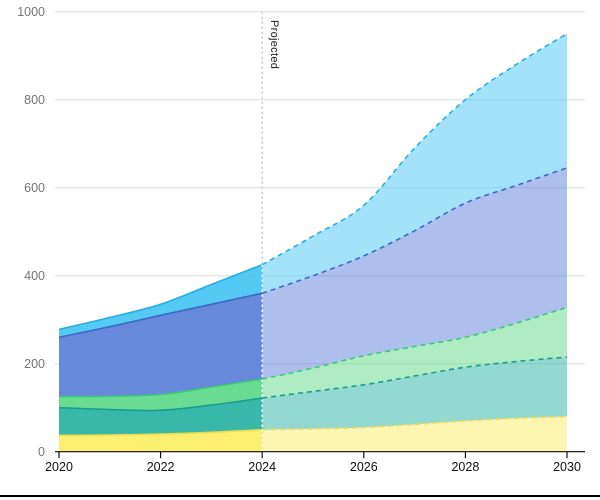  Describe the element at coordinates (415, 423) in the screenshot. I see `series-line-projected-series-yellow` at that location.